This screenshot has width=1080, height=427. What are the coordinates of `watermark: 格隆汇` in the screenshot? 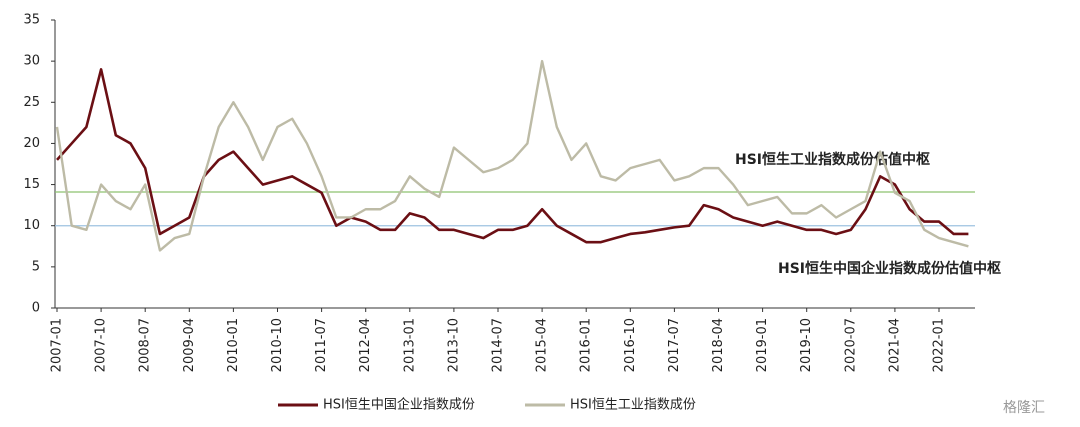 It's located at (1024, 408).